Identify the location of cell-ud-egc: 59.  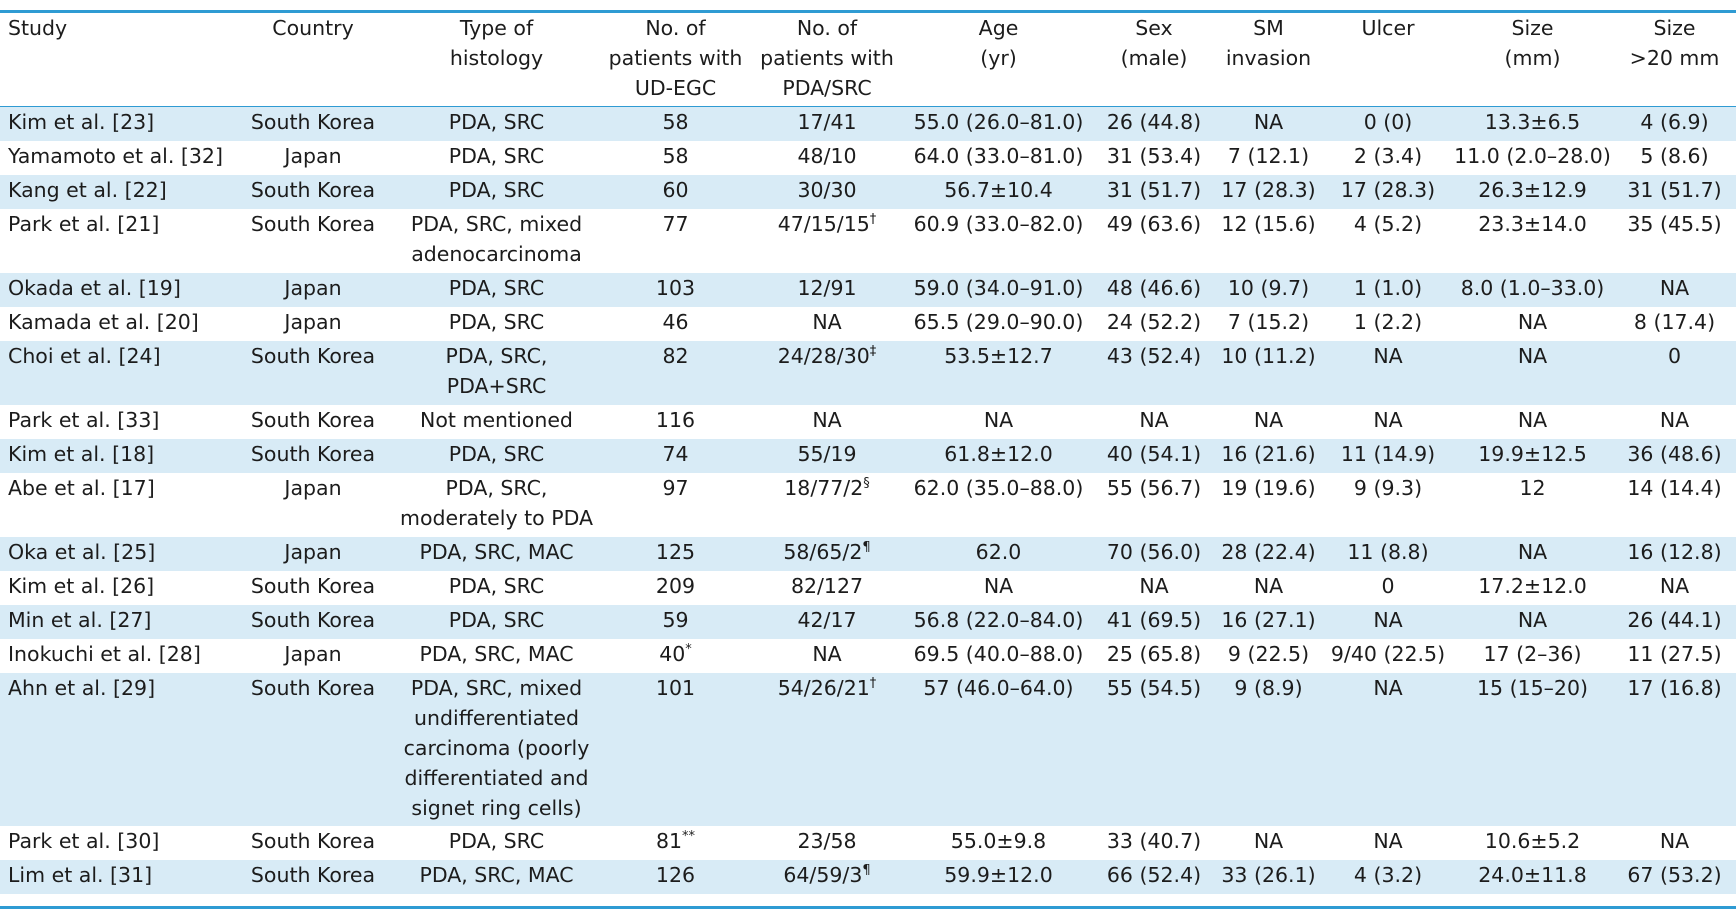
(675, 621).